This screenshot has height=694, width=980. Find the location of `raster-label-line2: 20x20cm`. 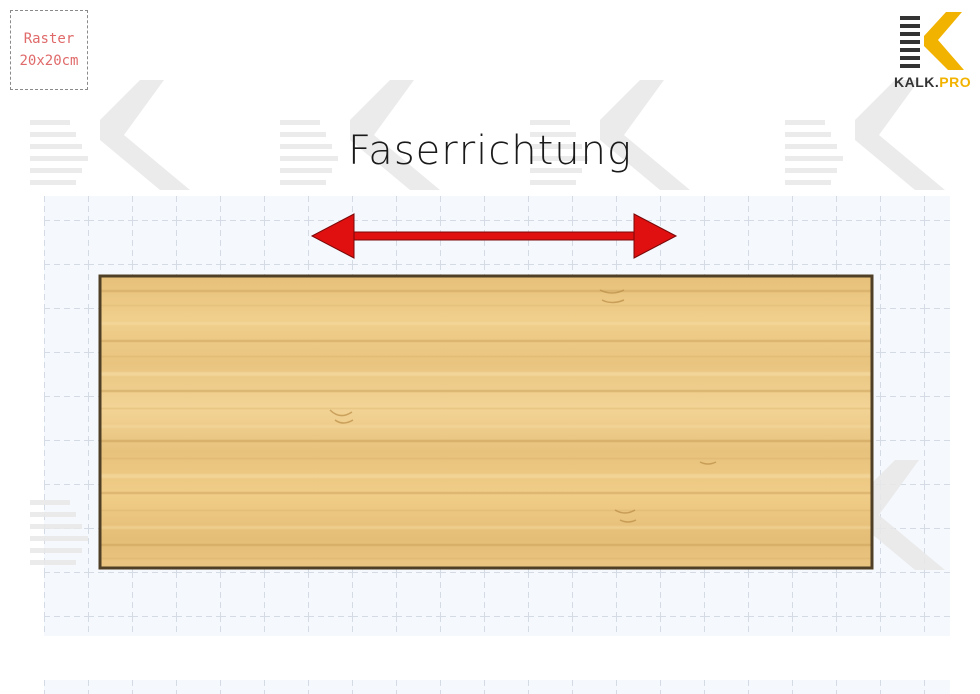

raster-label-line2: 20x20cm is located at coordinates (49, 61).